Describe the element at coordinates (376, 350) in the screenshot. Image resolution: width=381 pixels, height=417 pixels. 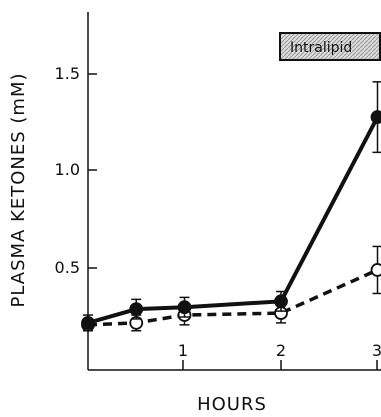
I see `x-tick-label-2: 3` at that location.